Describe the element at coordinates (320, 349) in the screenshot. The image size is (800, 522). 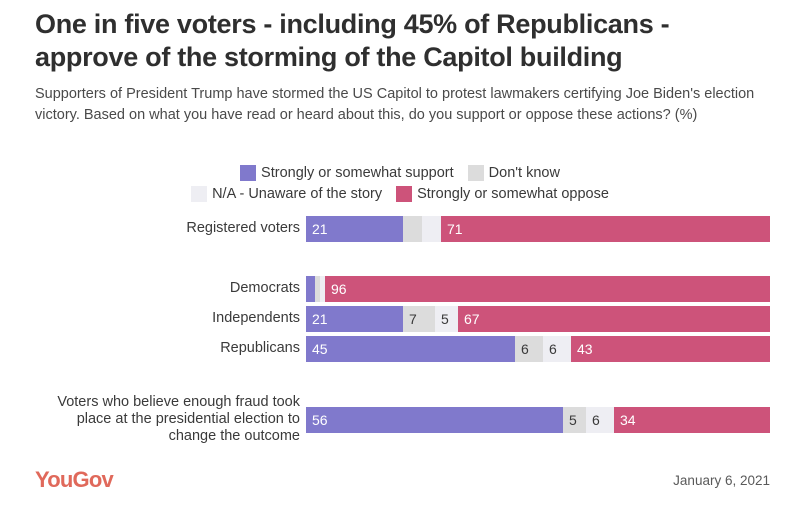
I see `data-label: 45` at that location.